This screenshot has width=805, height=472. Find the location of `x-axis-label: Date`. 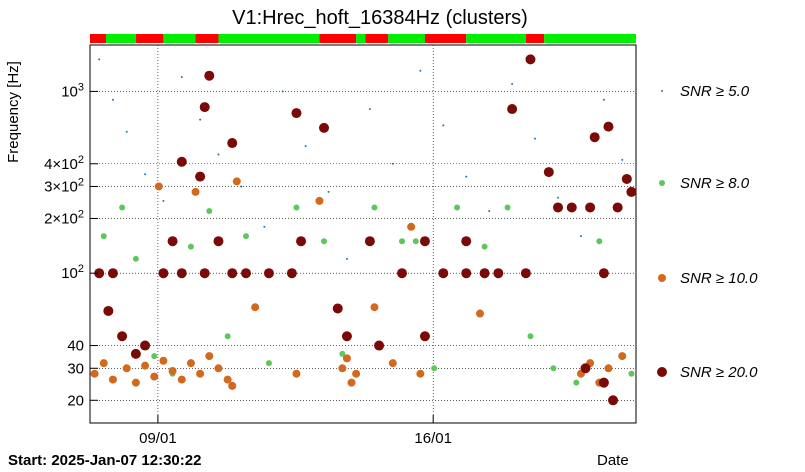

x-axis-label: Date is located at coordinates (613, 460).